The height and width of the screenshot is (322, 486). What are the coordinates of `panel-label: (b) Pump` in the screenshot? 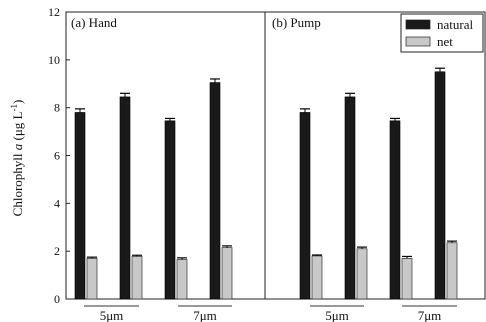 It's located at (296, 22).